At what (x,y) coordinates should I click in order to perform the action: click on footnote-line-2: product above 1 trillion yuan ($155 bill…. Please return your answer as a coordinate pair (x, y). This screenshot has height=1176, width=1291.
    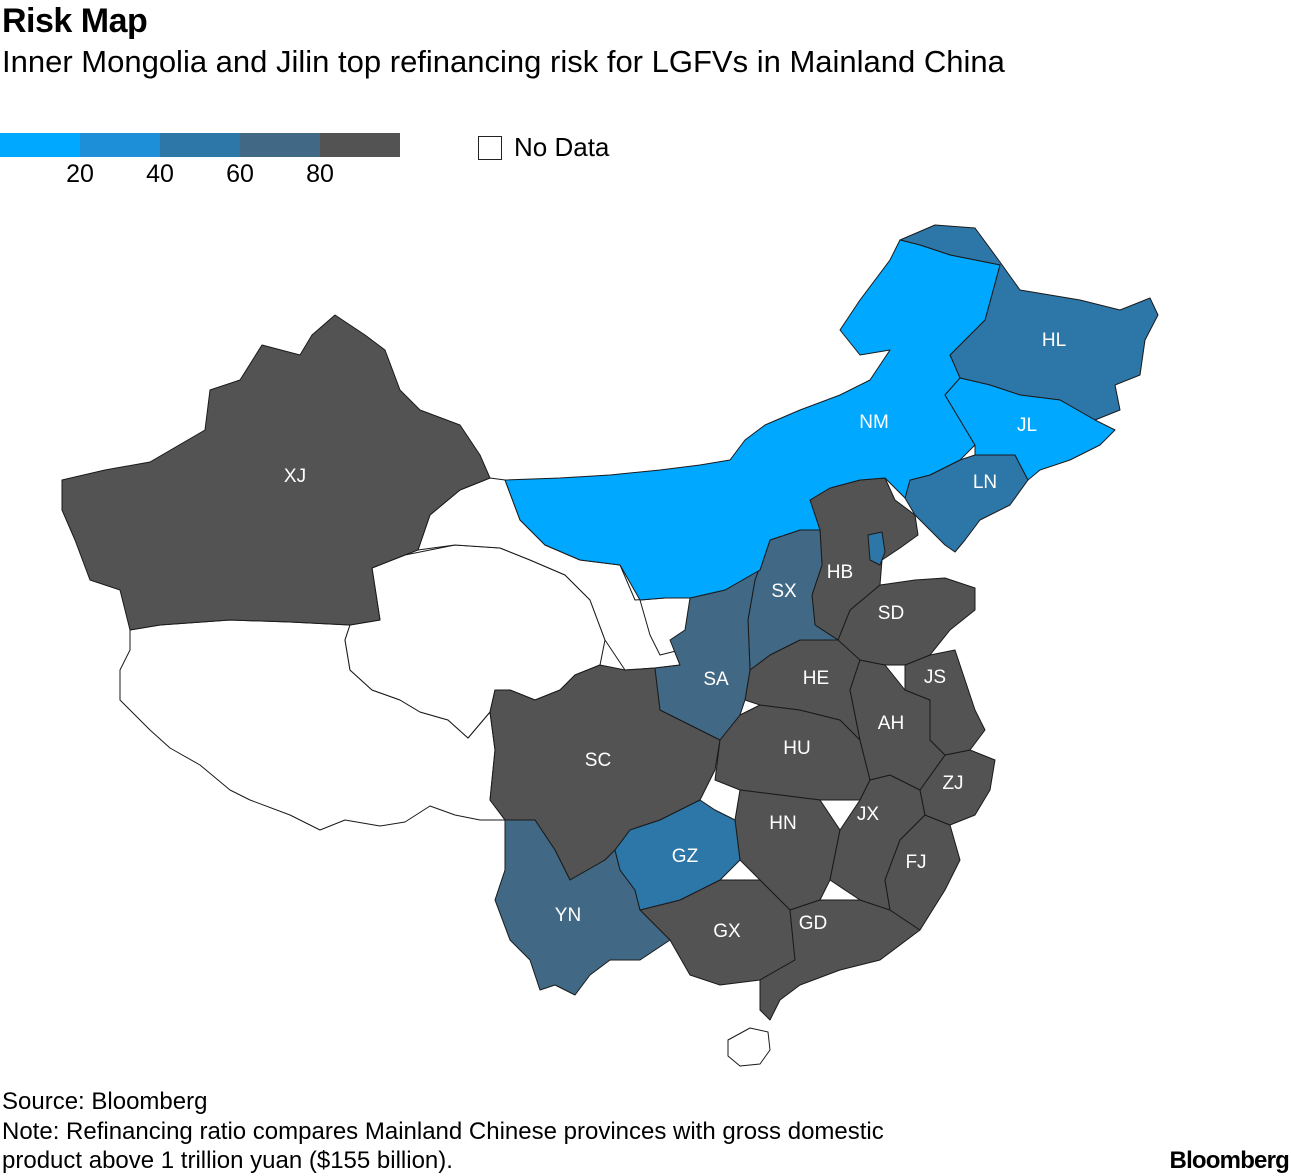
    Looking at the image, I should click on (227, 1160).